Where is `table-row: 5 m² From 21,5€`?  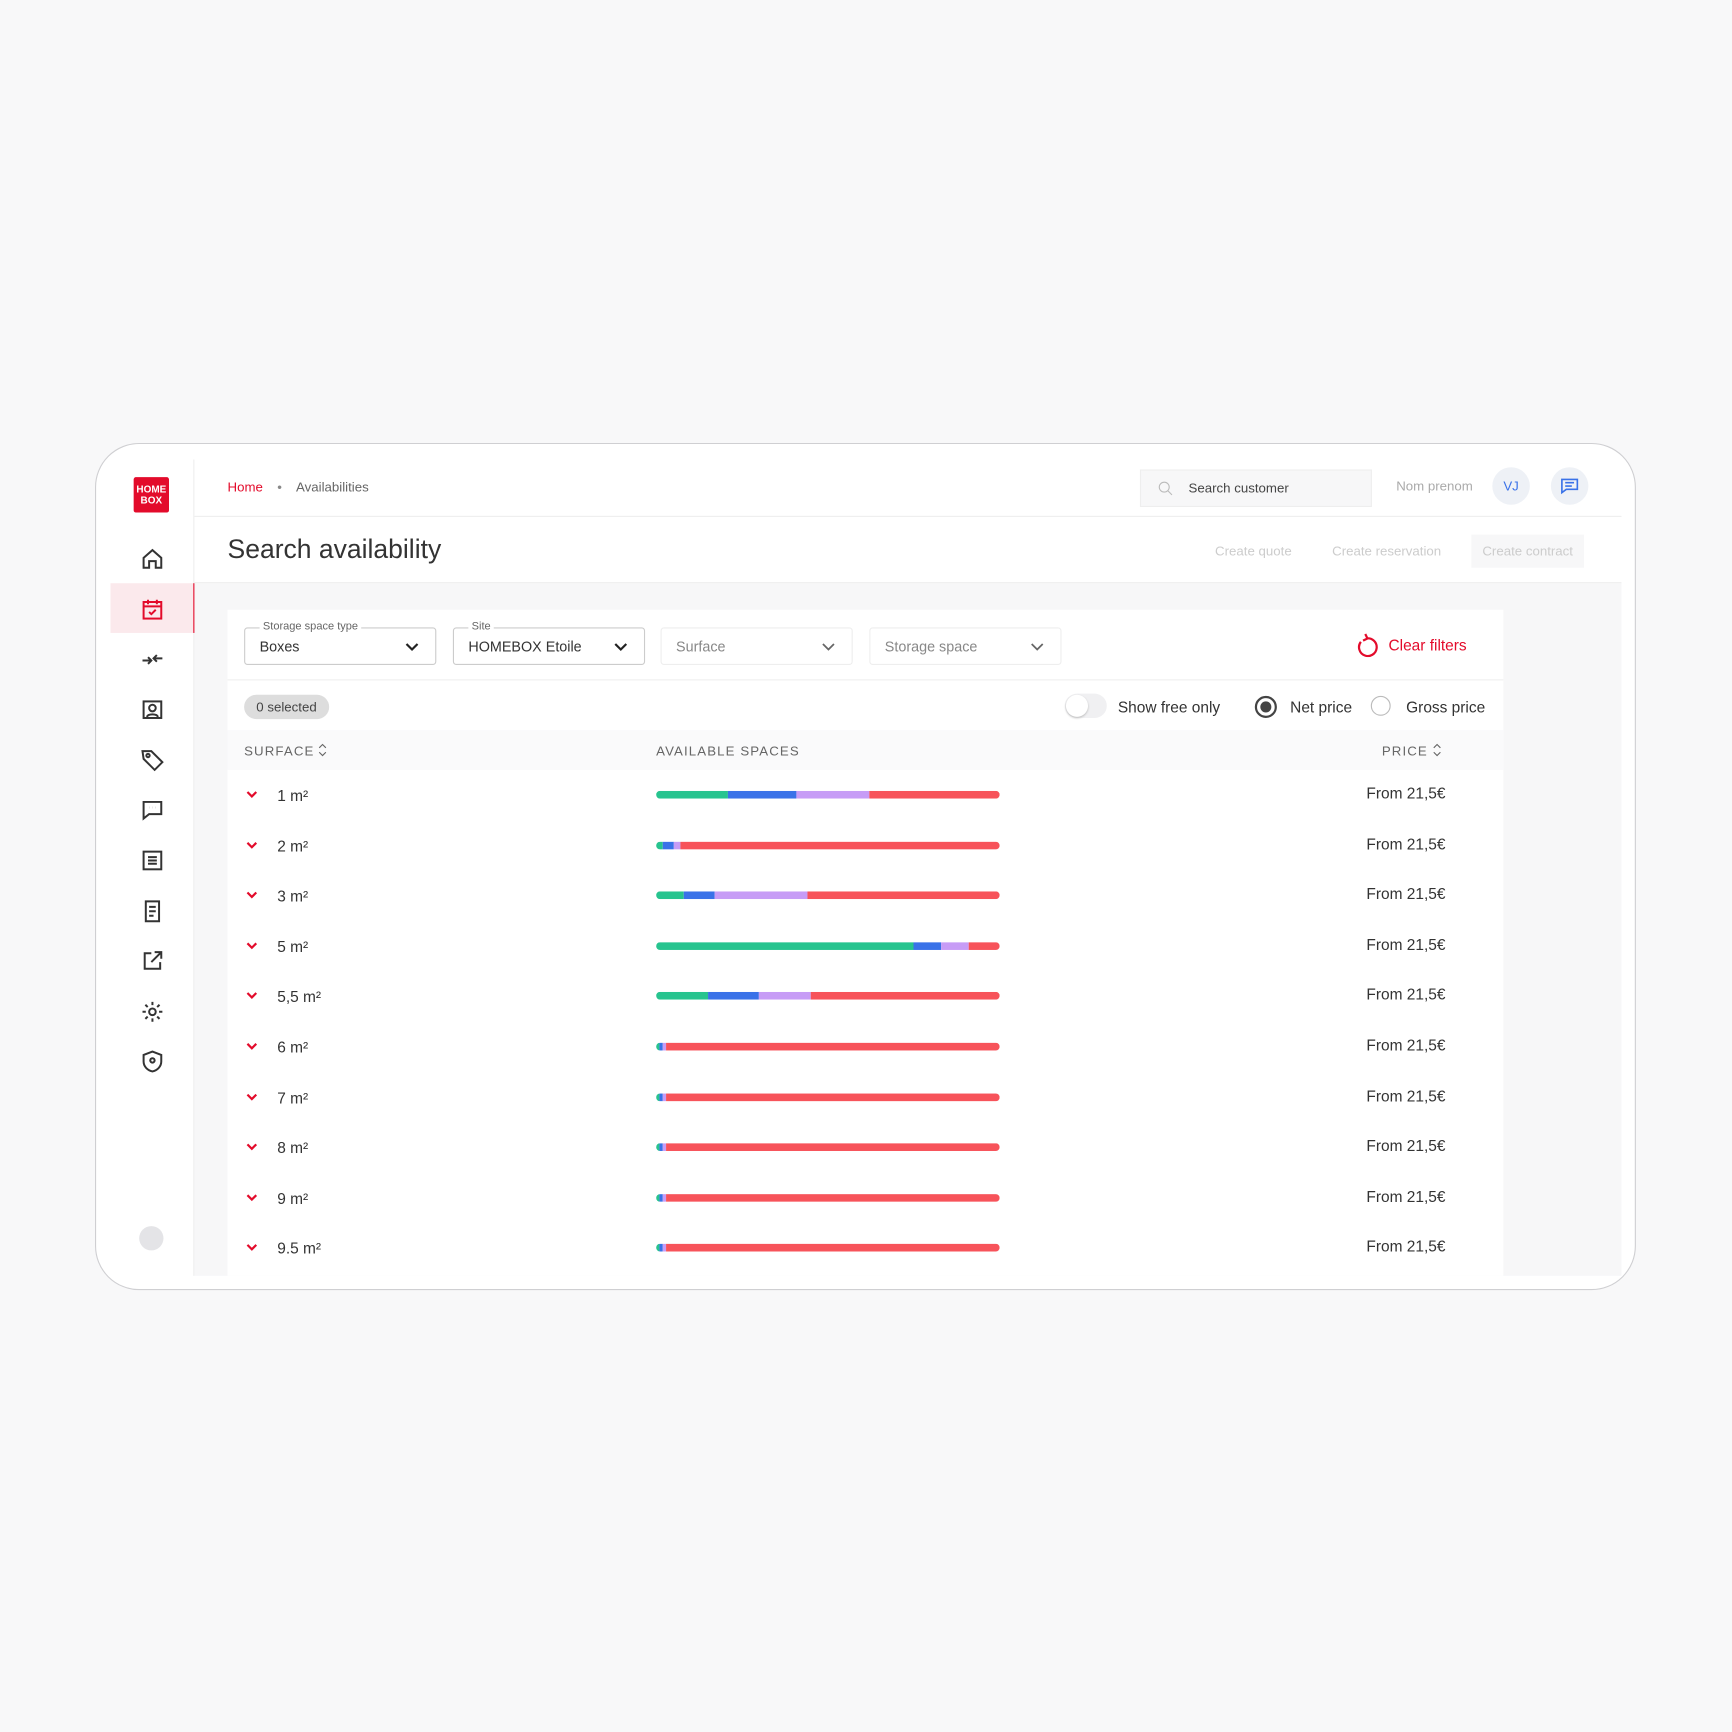 table-row: 5 m² From 21,5€ is located at coordinates (866, 946).